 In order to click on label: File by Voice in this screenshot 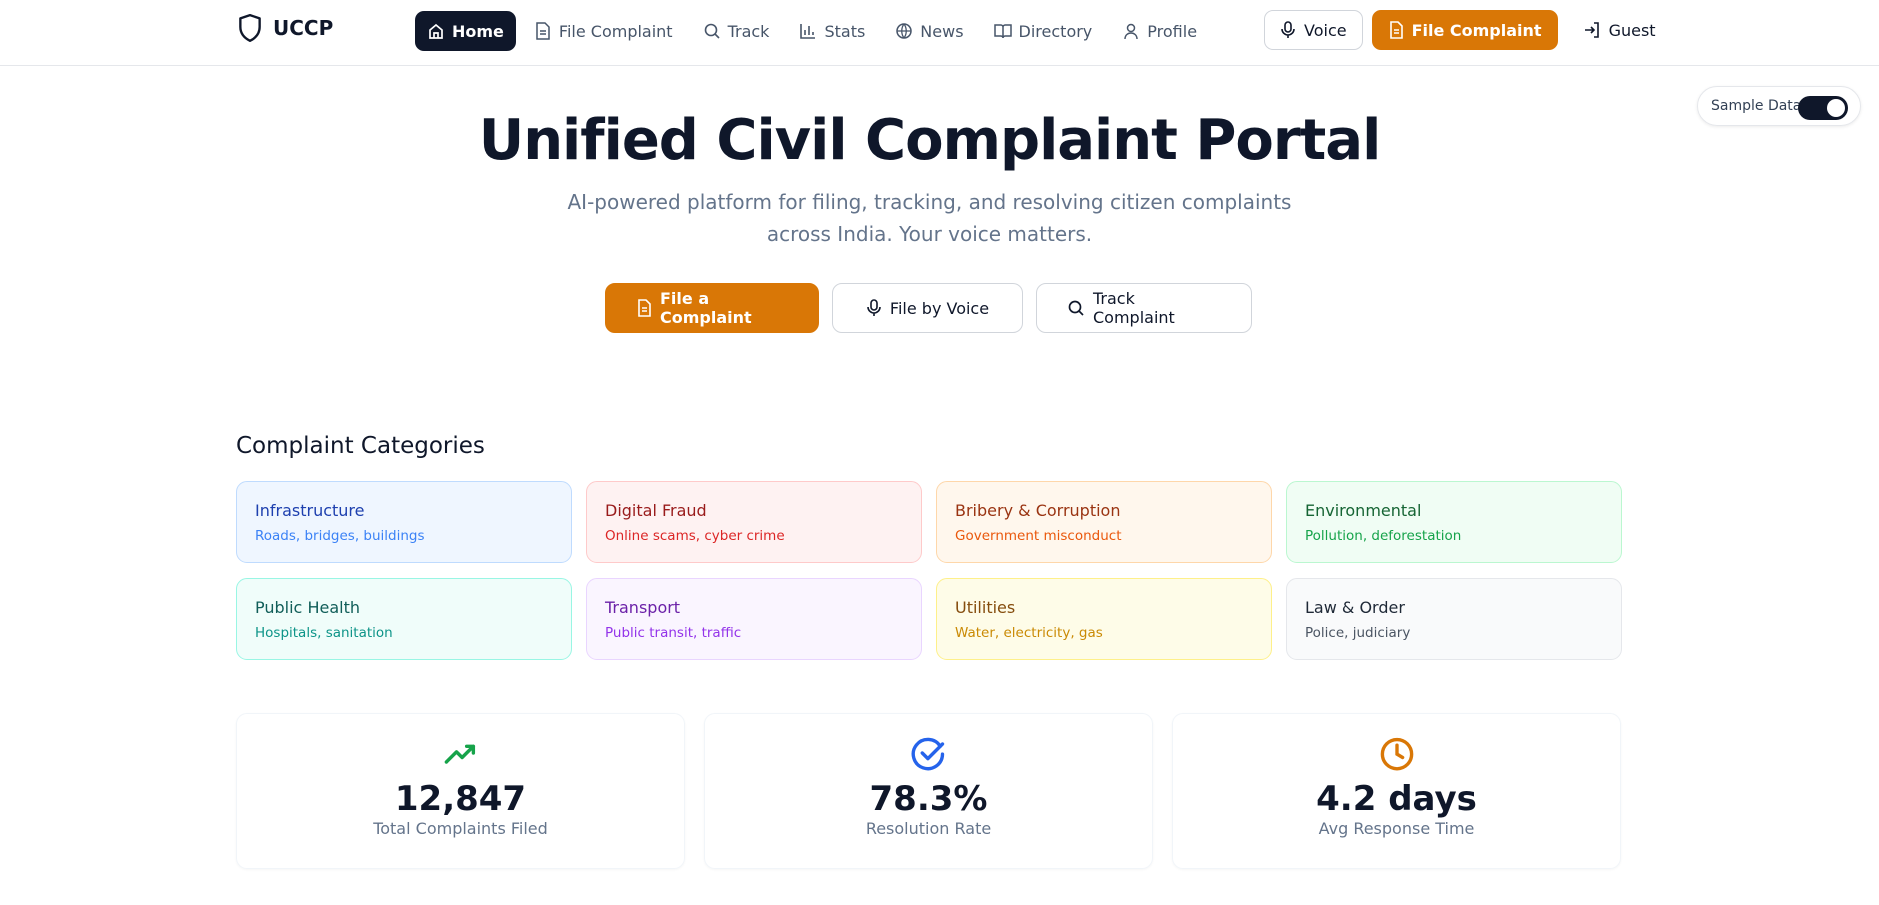, I will do `click(939, 308)`.